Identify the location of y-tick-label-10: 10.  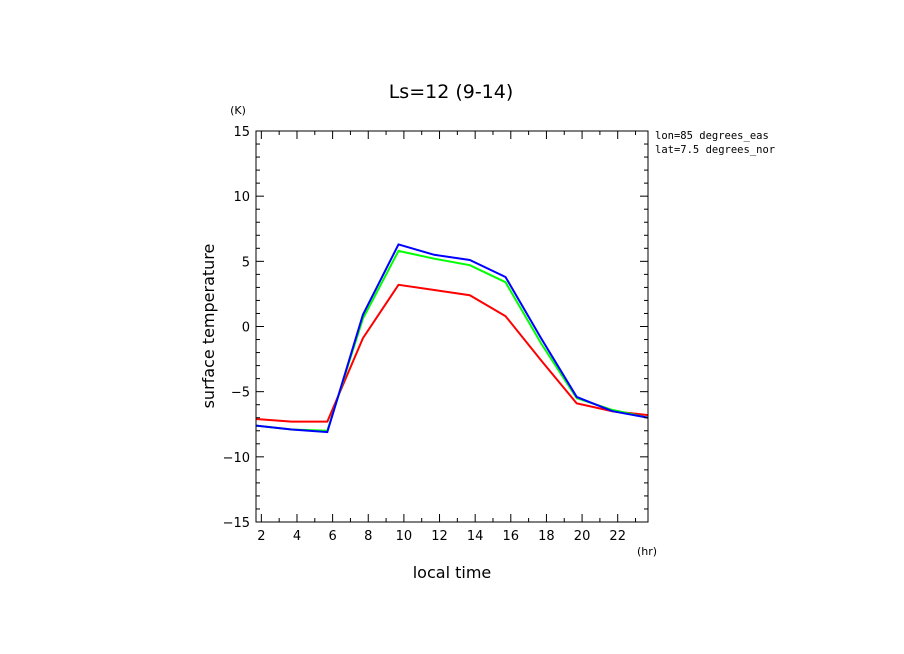
(241, 197).